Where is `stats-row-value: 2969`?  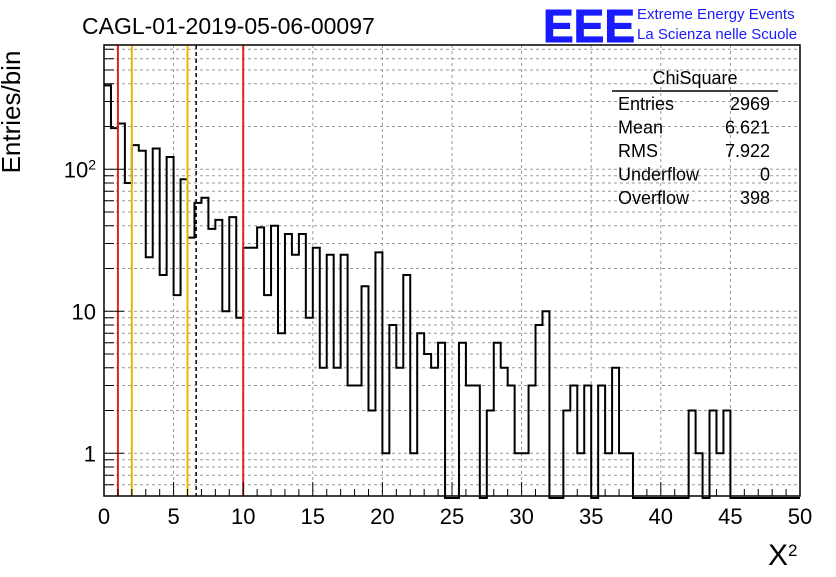
stats-row-value: 2969 is located at coordinates (750, 104).